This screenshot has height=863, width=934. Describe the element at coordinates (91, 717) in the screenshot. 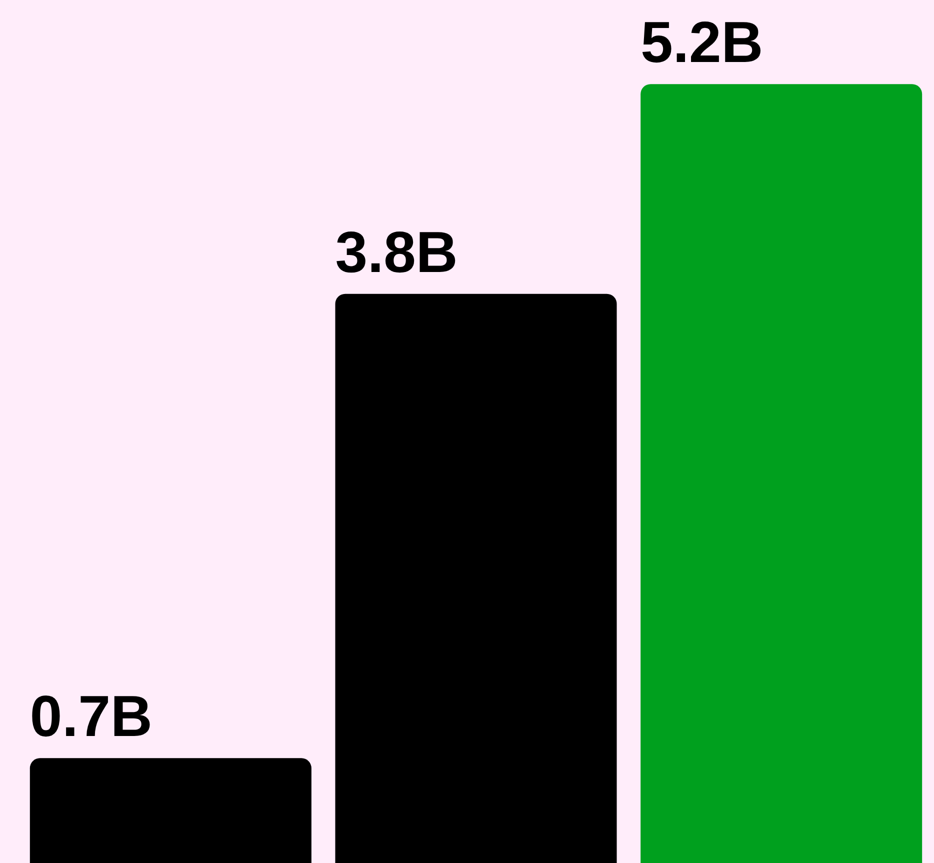

I see `data-label: 0.7B` at that location.